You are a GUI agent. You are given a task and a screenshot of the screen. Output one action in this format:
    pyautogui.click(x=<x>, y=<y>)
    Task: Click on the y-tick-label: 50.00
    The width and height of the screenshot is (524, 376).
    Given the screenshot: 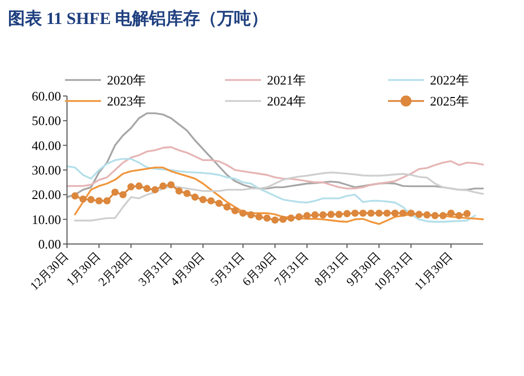 What is the action you would take?
    pyautogui.click(x=46, y=120)
    